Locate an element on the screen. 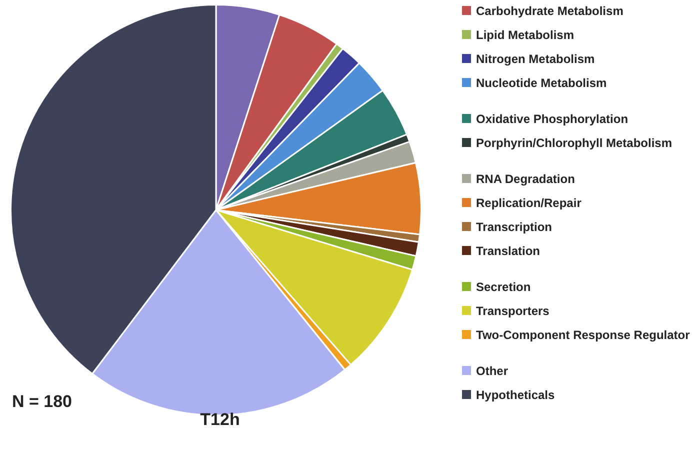 The height and width of the screenshot is (469, 698). text: N = 180 is located at coordinates (42, 402).